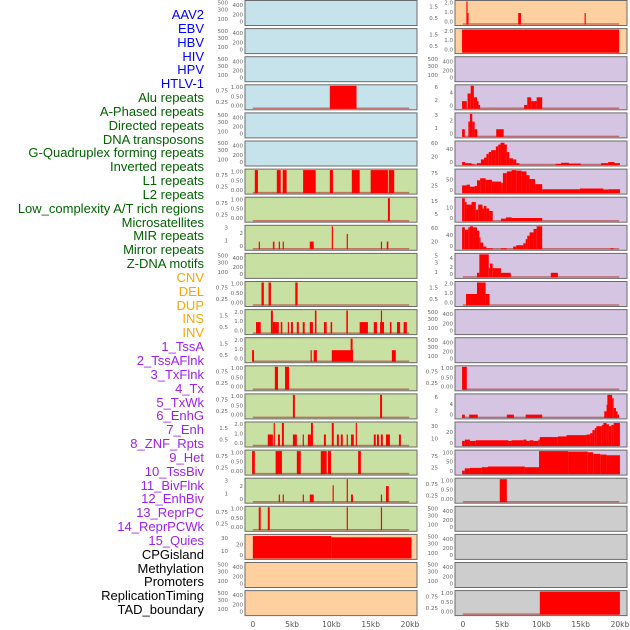 The height and width of the screenshot is (630, 630). I want to click on track-panel: 0 2 4 6, so click(531, 97).